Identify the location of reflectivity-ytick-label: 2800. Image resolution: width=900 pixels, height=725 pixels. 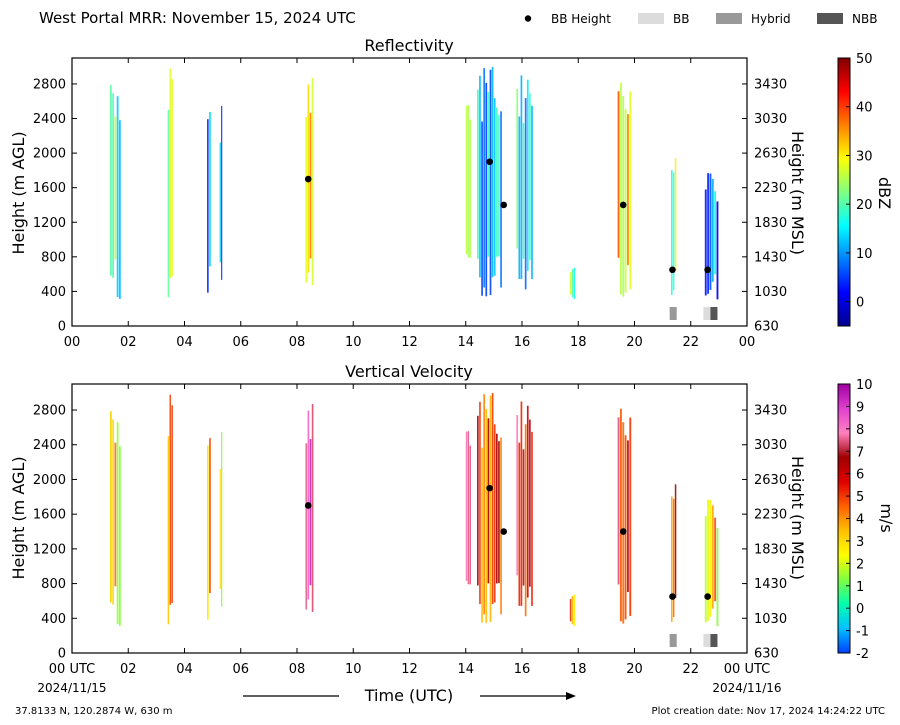
(49, 84).